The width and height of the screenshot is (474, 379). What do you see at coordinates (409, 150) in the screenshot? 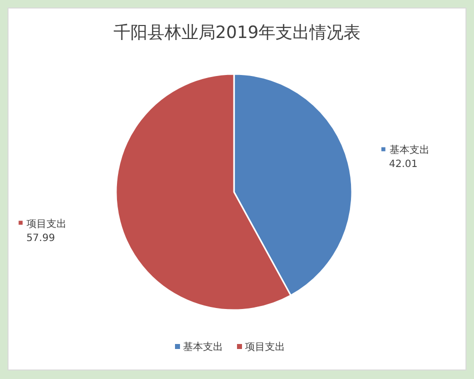
I see `legend-label: 基本支出` at bounding box center [409, 150].